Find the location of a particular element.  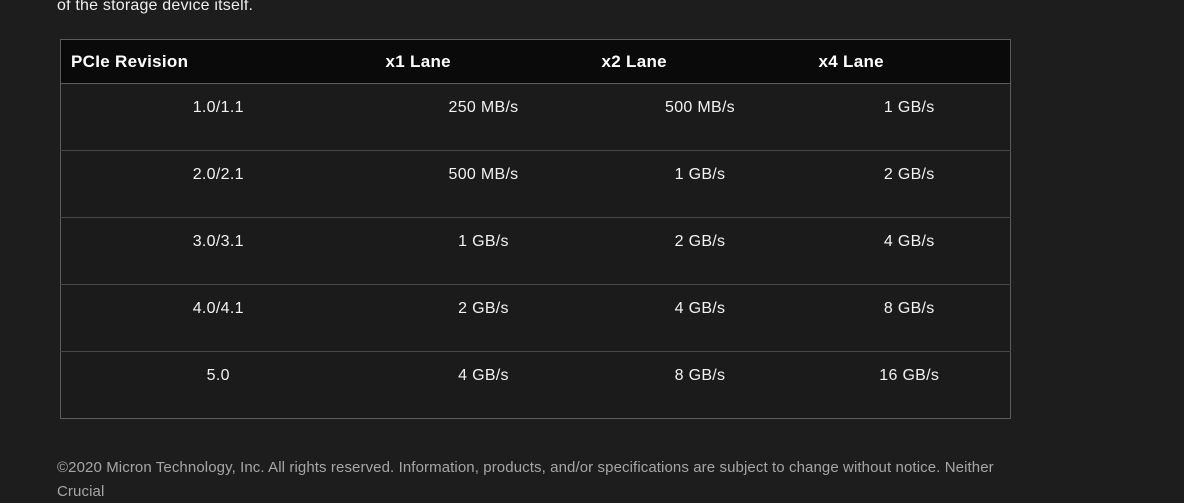

table-cell: 5.0 is located at coordinates (218, 385).